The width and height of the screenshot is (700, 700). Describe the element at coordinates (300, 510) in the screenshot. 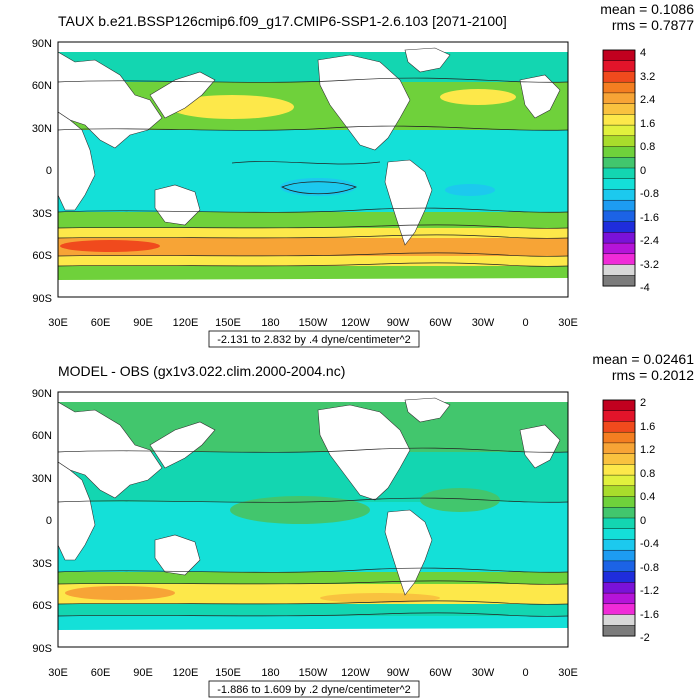

I see `pacific-positive-bias` at that location.